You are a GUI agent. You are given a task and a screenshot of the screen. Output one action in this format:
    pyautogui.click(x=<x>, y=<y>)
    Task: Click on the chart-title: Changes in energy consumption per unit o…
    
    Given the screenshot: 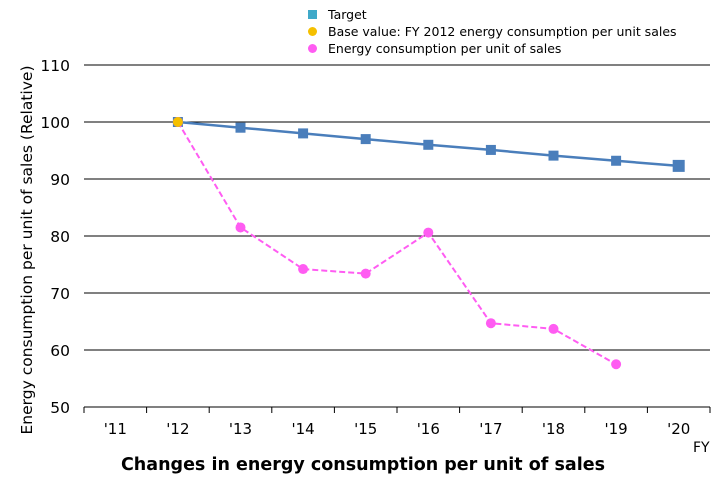 What is the action you would take?
    pyautogui.click(x=363, y=465)
    